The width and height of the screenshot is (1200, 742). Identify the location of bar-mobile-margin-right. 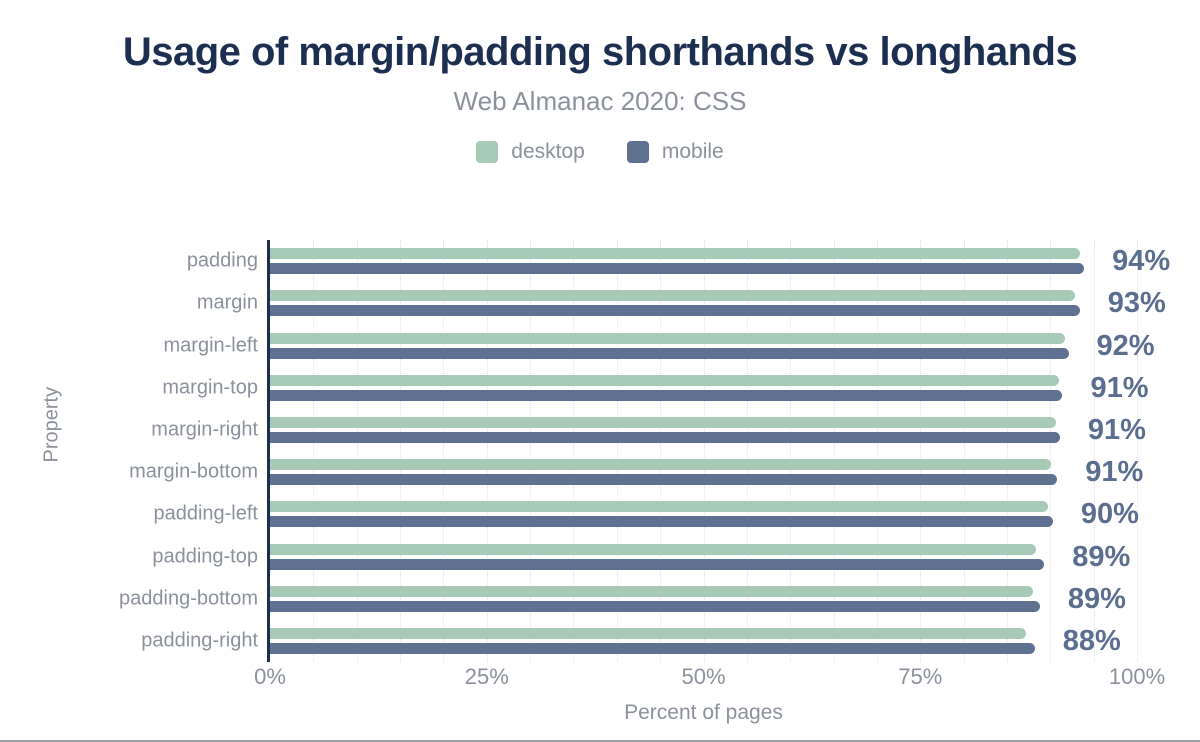
(665, 437).